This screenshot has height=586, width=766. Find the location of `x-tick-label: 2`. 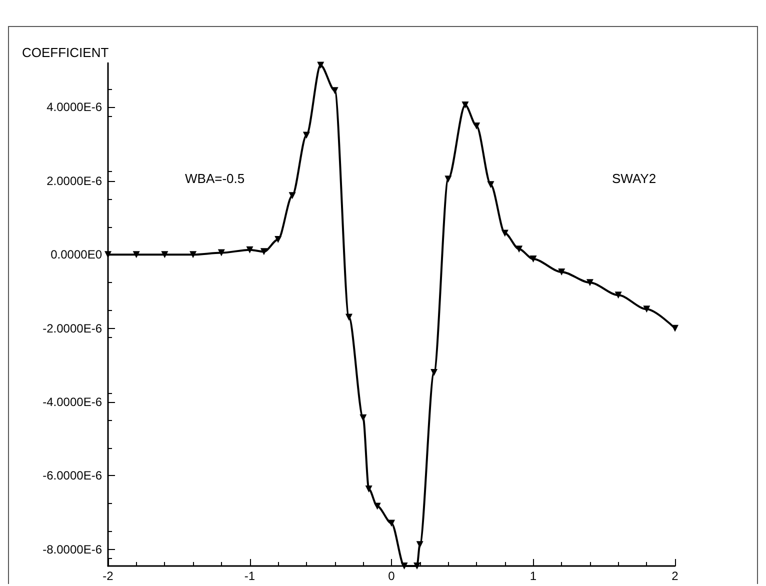

x-tick-label: 2 is located at coordinates (675, 576).